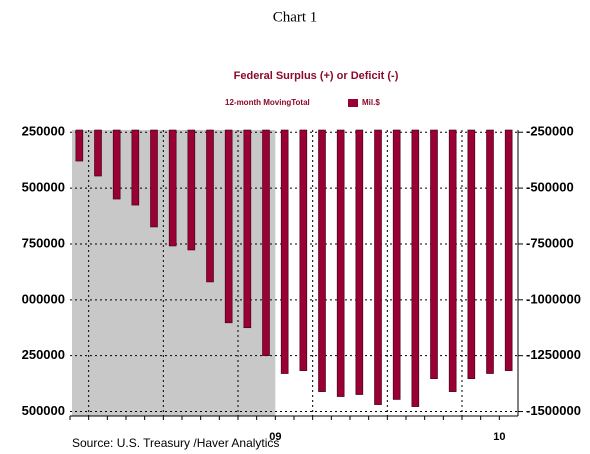 This screenshot has width=590, height=454. I want to click on x-tick-label: 10, so click(499, 437).